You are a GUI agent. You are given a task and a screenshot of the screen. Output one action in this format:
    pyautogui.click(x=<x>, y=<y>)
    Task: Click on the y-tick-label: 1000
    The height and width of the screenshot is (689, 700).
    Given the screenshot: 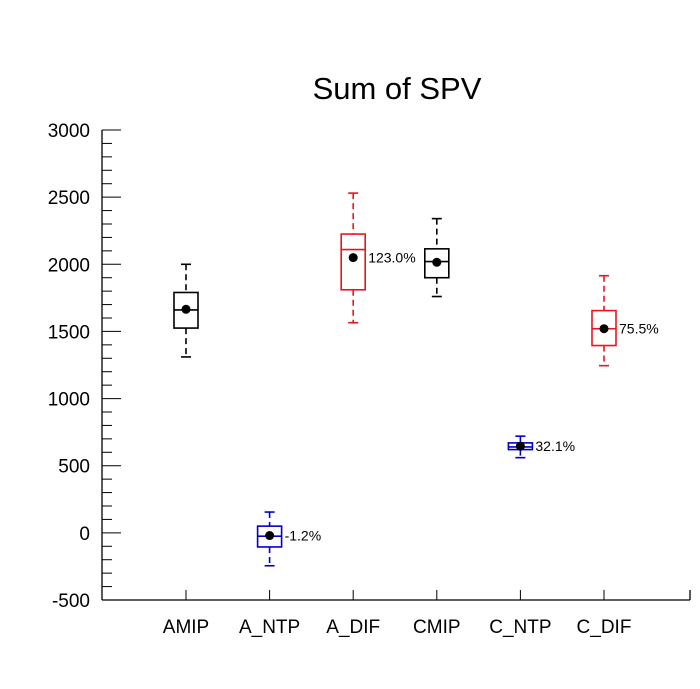 What is the action you would take?
    pyautogui.click(x=69, y=400)
    